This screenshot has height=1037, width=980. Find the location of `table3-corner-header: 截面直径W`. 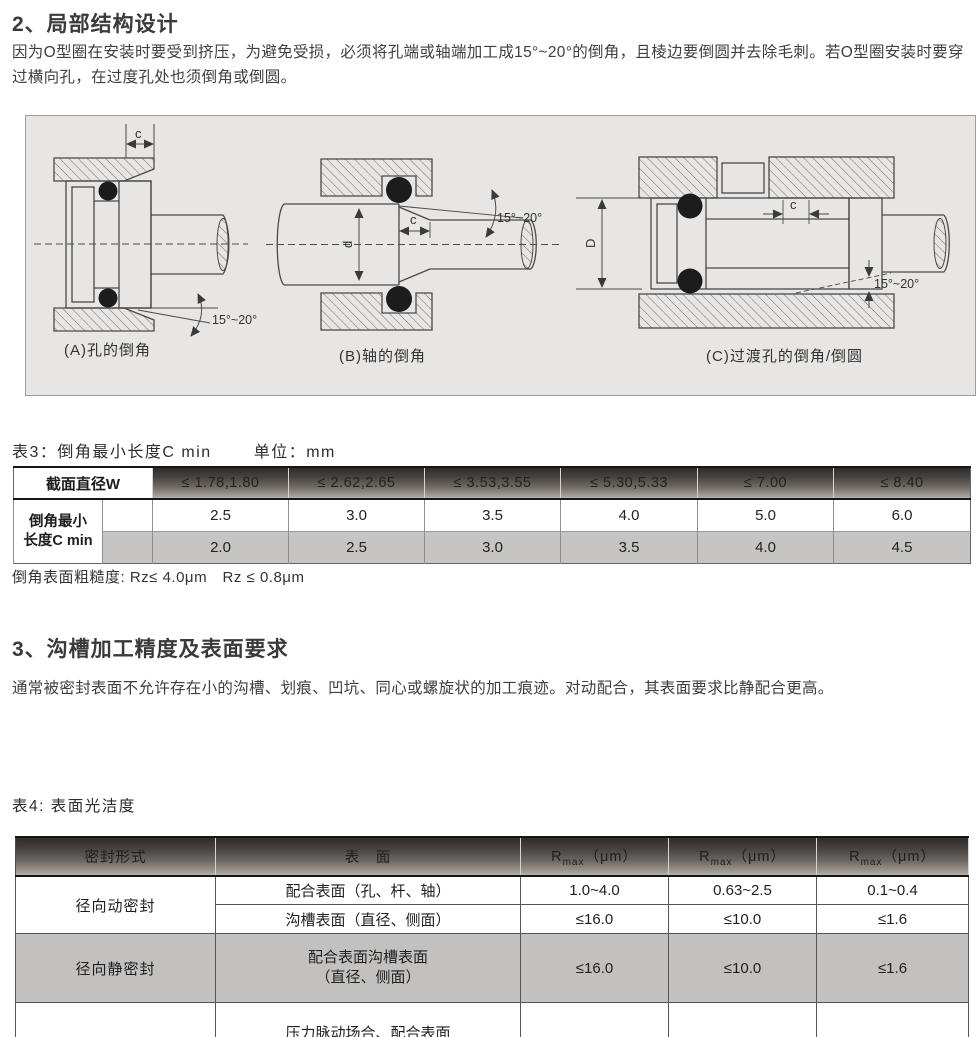

table3-corner-header: 截面直径W is located at coordinates (83, 483).